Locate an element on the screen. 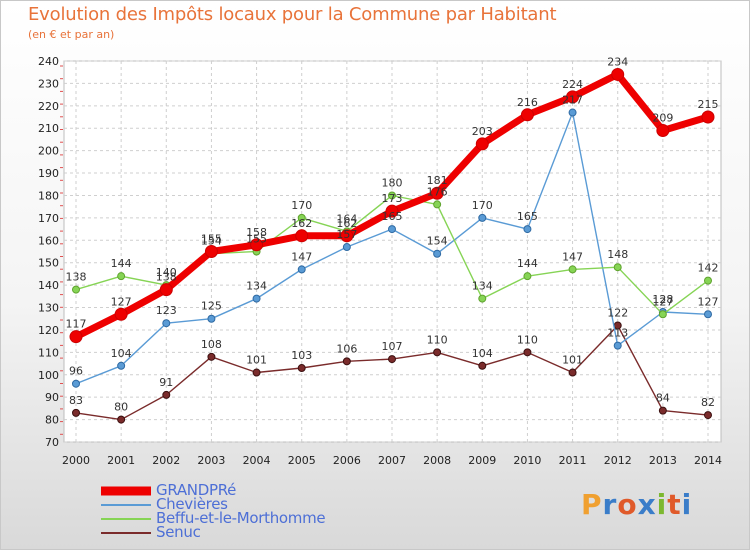 This screenshot has height=551, width=750. x-tick-label: 2014 is located at coordinates (708, 460).